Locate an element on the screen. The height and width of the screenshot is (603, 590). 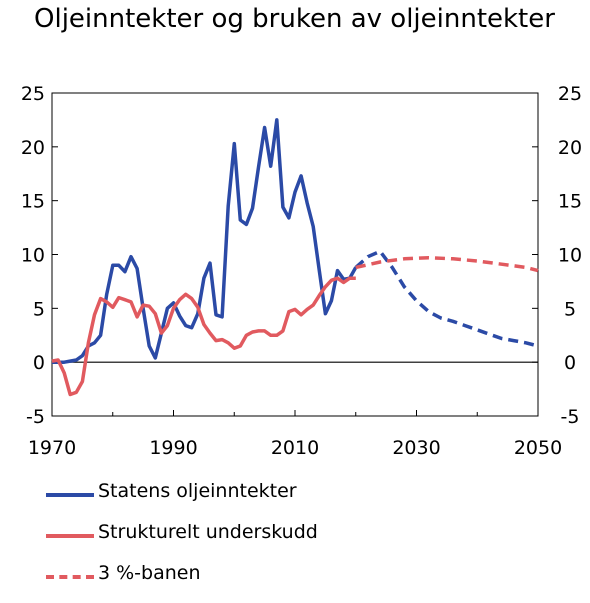
y-tick-label-right: 10 is located at coordinates (570, 256).